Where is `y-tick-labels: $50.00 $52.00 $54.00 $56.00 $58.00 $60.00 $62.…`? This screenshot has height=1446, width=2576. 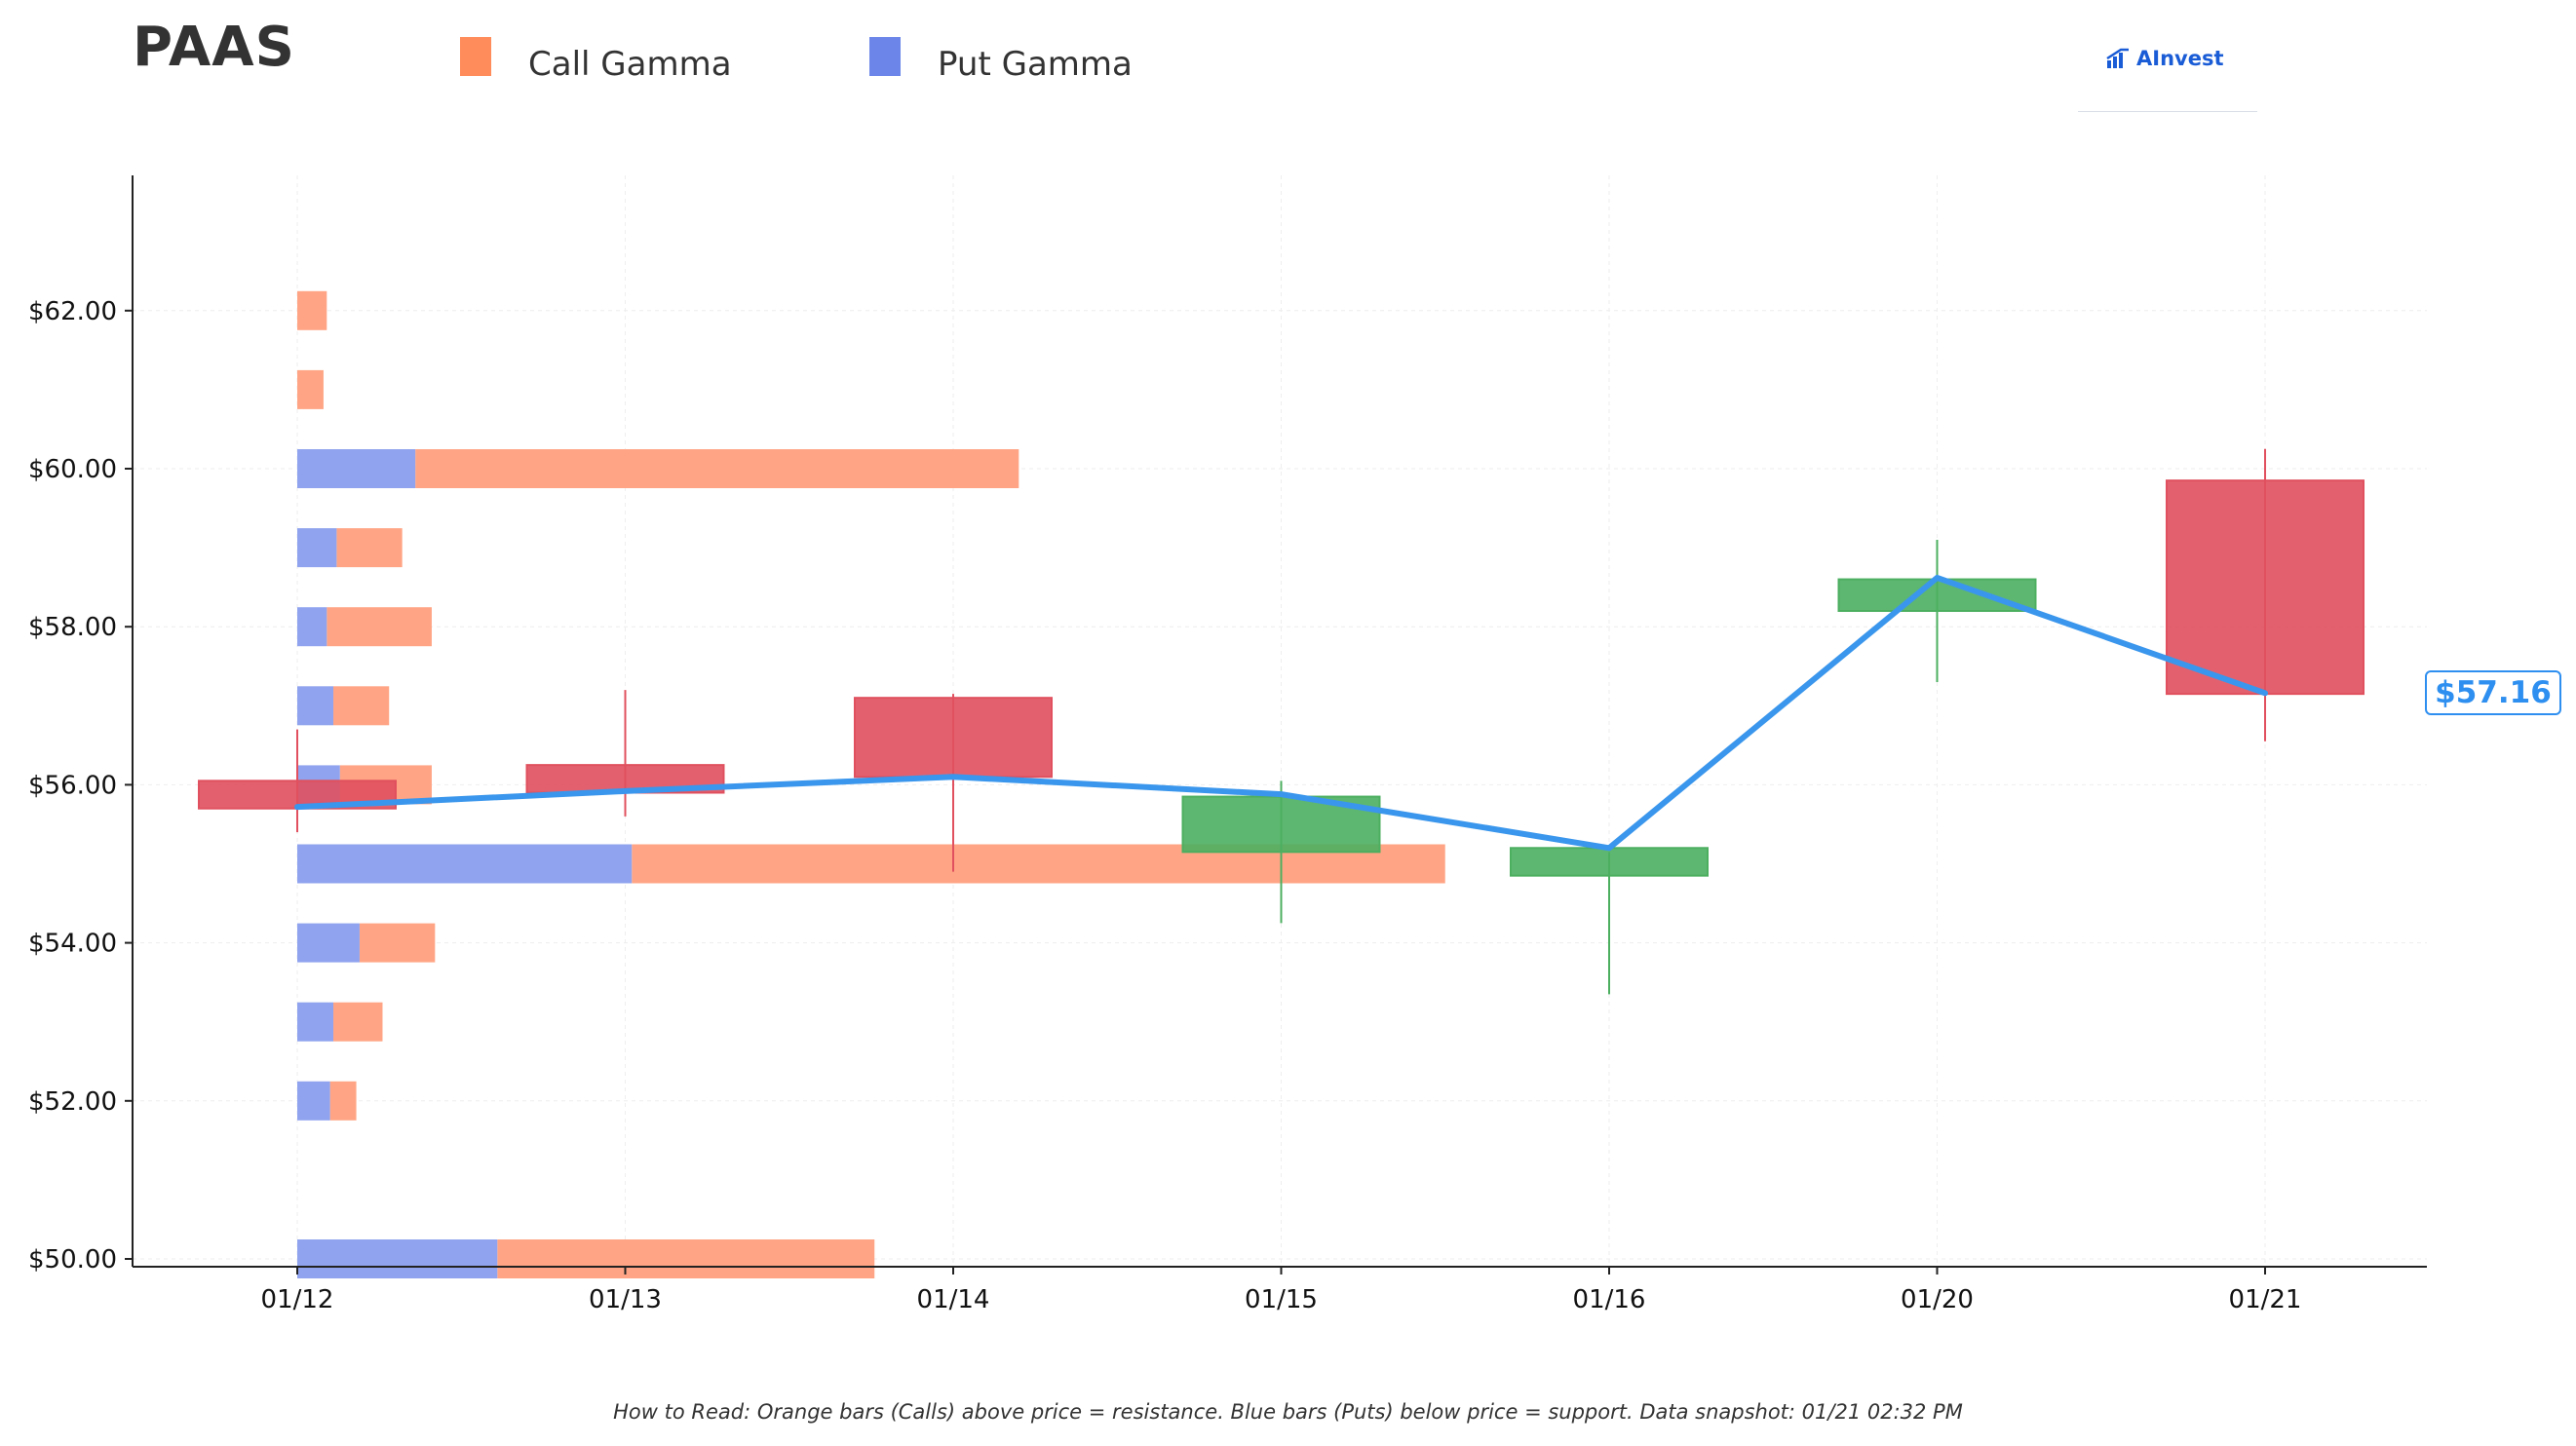 y-tick-labels: $50.00 $52.00 $54.00 $56.00 $58.00 $60.00 $62.… is located at coordinates (80, 786).